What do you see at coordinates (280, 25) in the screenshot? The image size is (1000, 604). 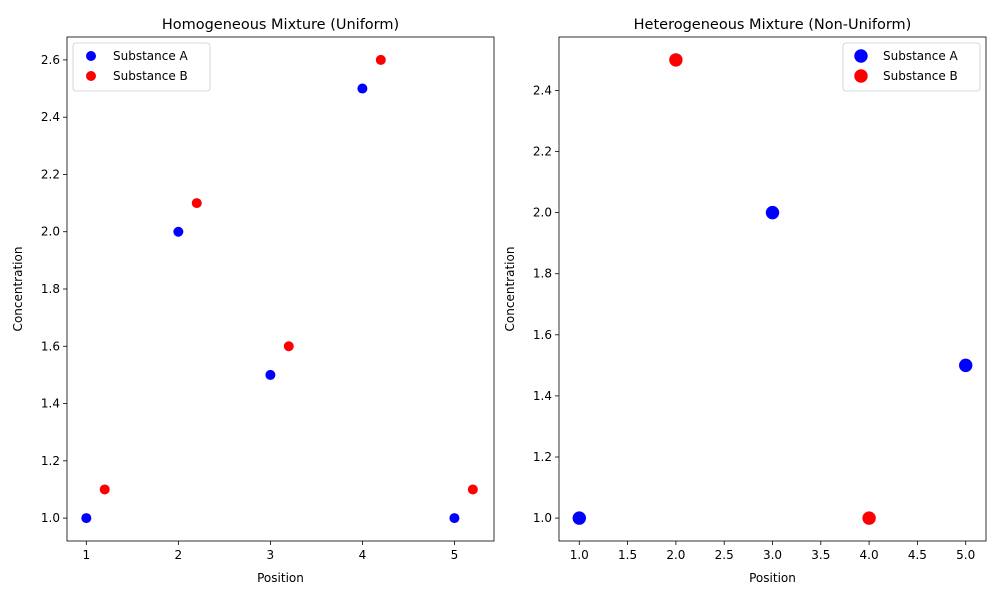 I see `chart-title: Homogeneous Mixture (Uniform)` at bounding box center [280, 25].